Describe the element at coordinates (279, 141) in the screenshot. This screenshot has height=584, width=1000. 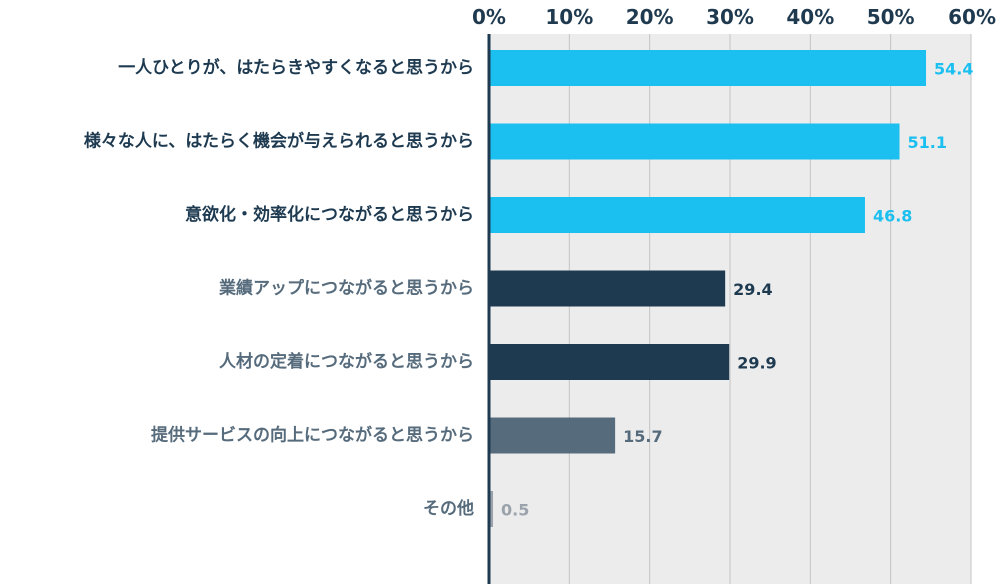
I see `category-label: 様々な人に、はたらく機会が与えられると思うから` at that location.